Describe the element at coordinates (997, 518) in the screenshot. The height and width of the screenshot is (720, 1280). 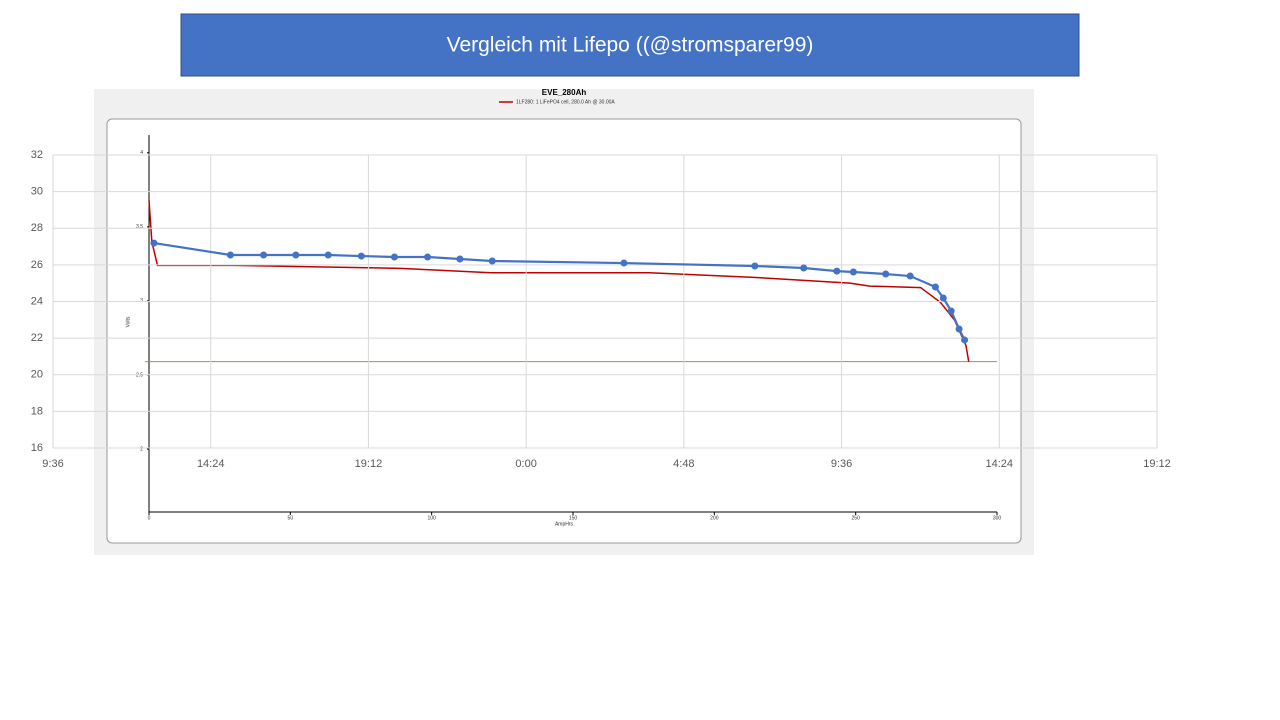
I see `x-tick-label: 300` at that location.